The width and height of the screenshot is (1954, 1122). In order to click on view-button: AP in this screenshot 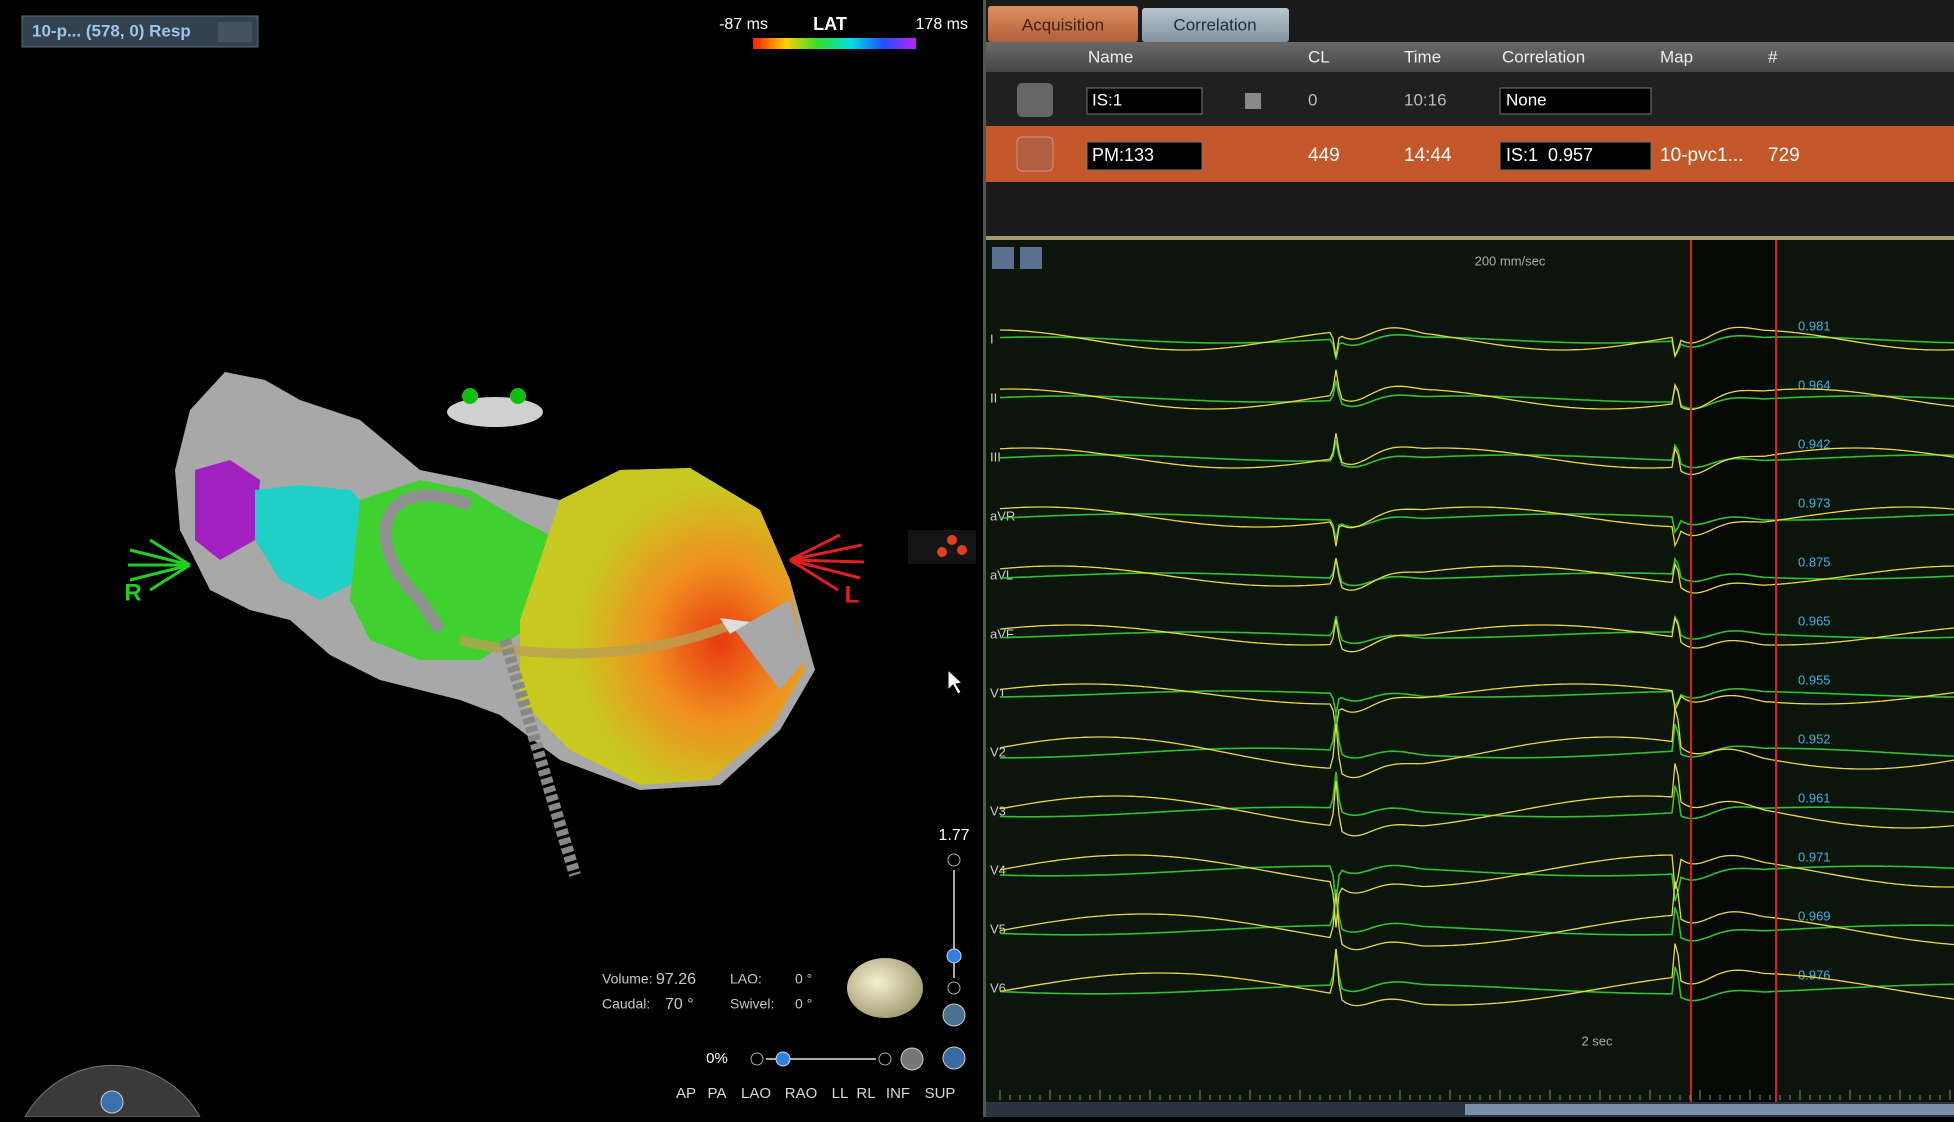, I will do `click(686, 1093)`.